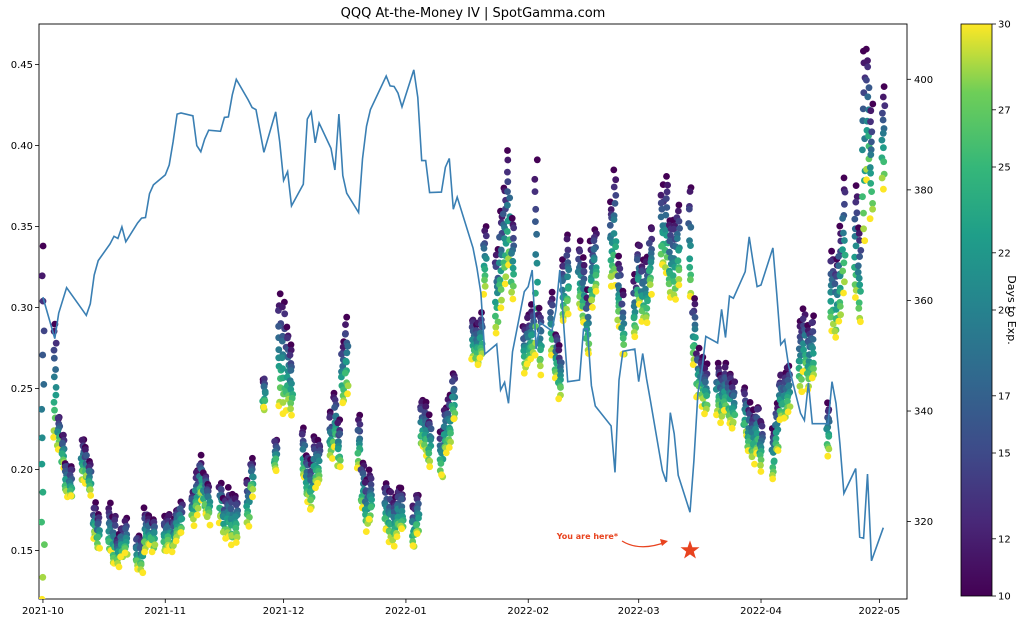 This screenshot has width=1024, height=624. I want to click on colorbar-tick-label: 30, so click(1004, 25).